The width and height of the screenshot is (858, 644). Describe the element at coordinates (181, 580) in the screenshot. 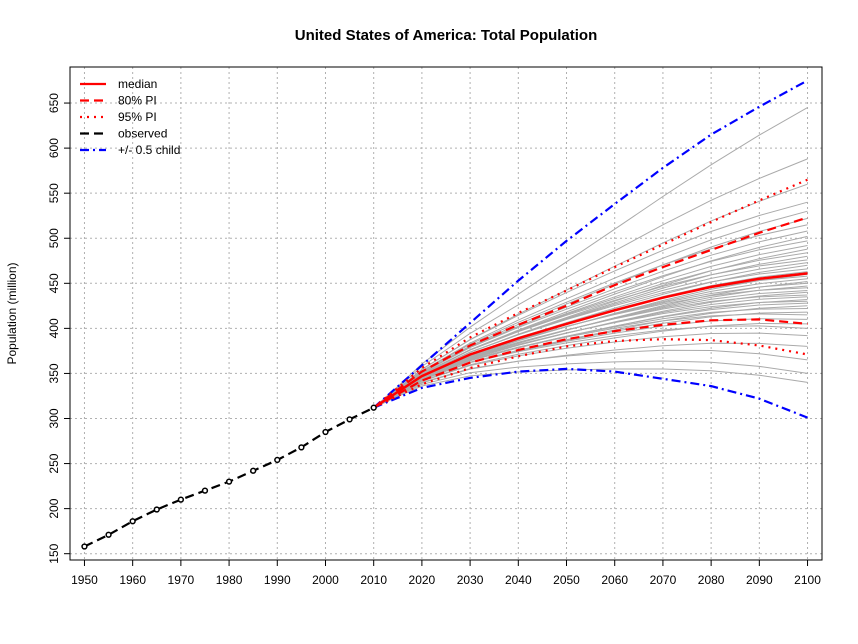

I see `x-tick-label: 1970` at that location.